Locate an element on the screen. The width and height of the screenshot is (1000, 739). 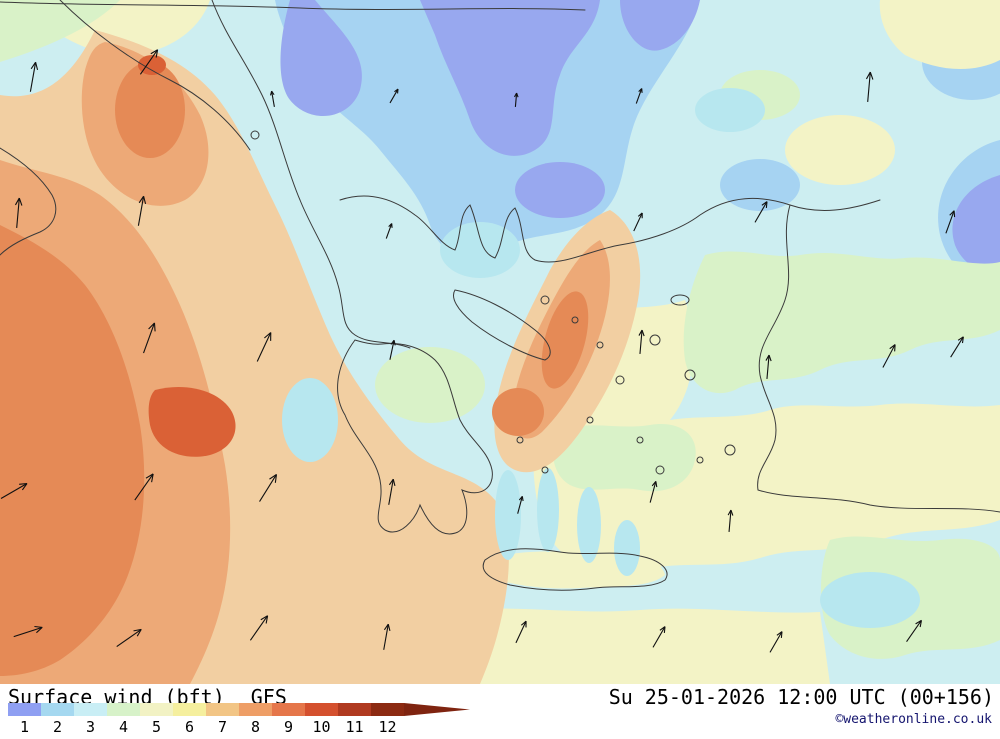
wind-field-red is located at coordinates (187, 256).